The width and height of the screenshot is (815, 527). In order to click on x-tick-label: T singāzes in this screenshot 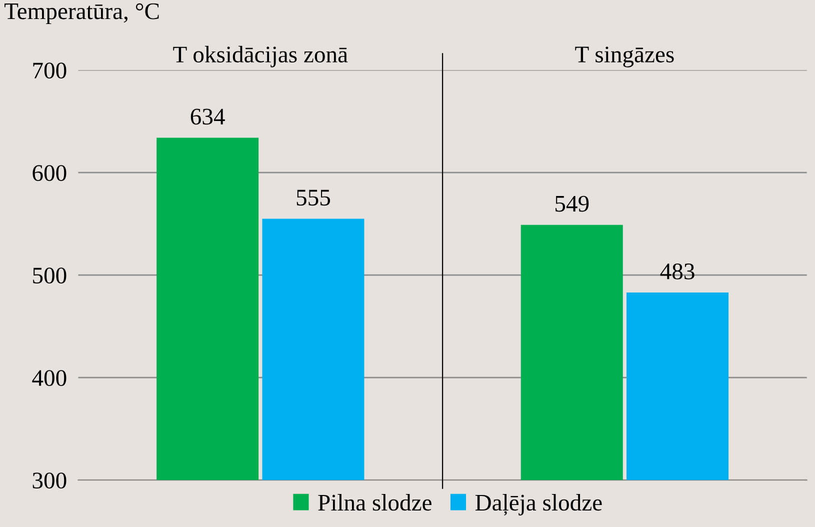, I will do `click(624, 57)`.